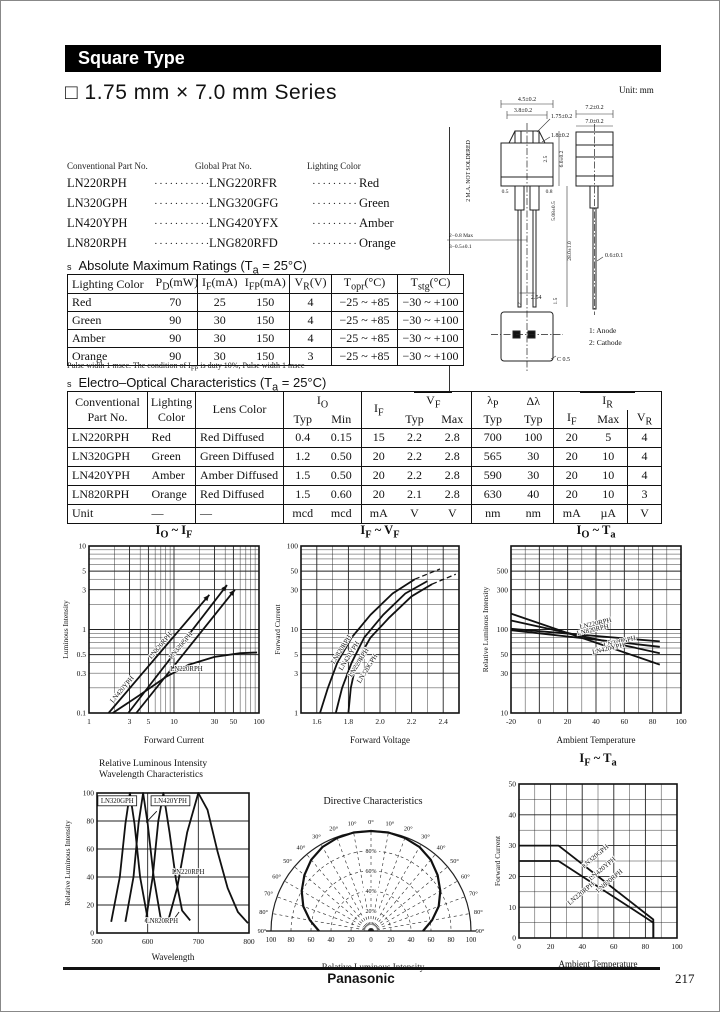 This screenshot has height=1012, width=720. I want to click on dim-label: 7.2±0.2, so click(594, 108).